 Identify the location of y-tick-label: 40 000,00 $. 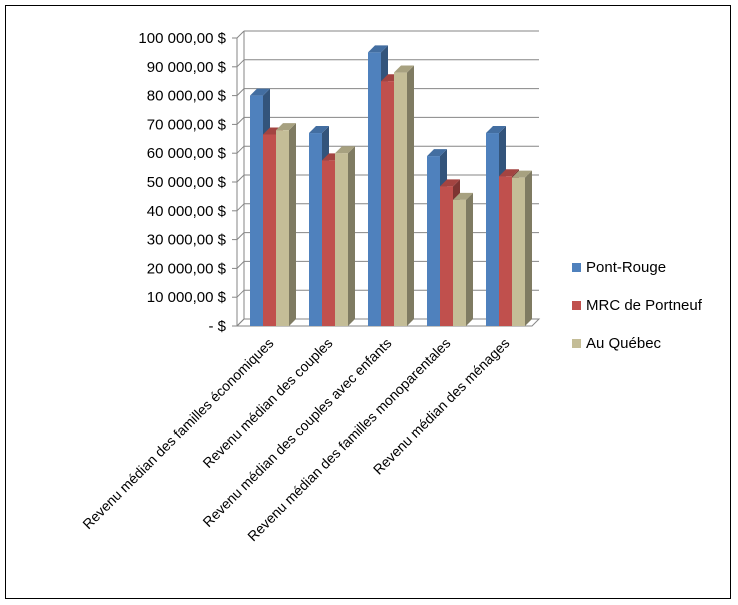
(187, 211).